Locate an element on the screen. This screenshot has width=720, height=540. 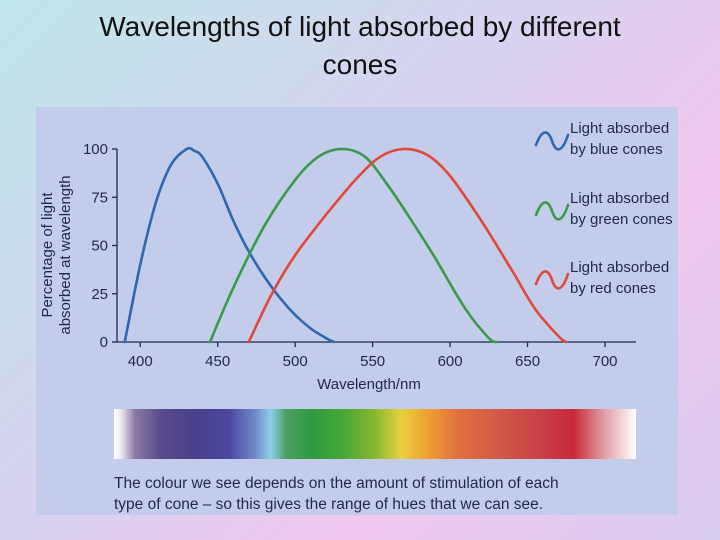
x-tick-label: 550 is located at coordinates (372, 361).